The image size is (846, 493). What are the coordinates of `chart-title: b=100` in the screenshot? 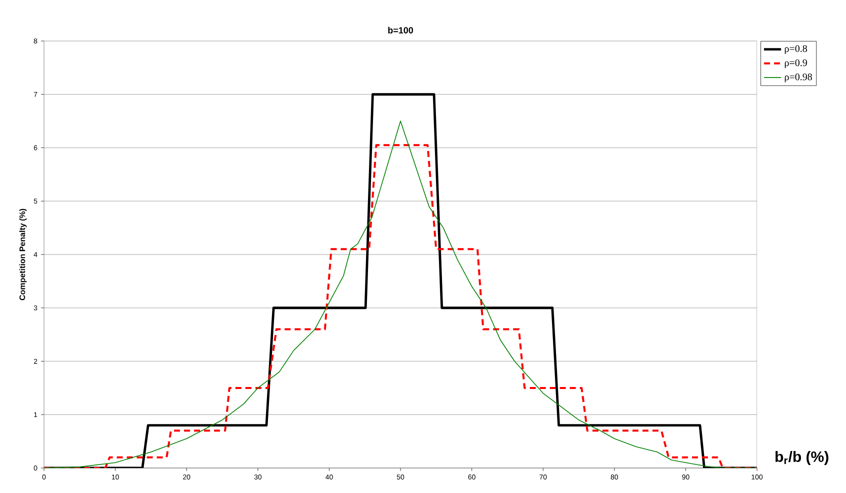 It's located at (401, 30).